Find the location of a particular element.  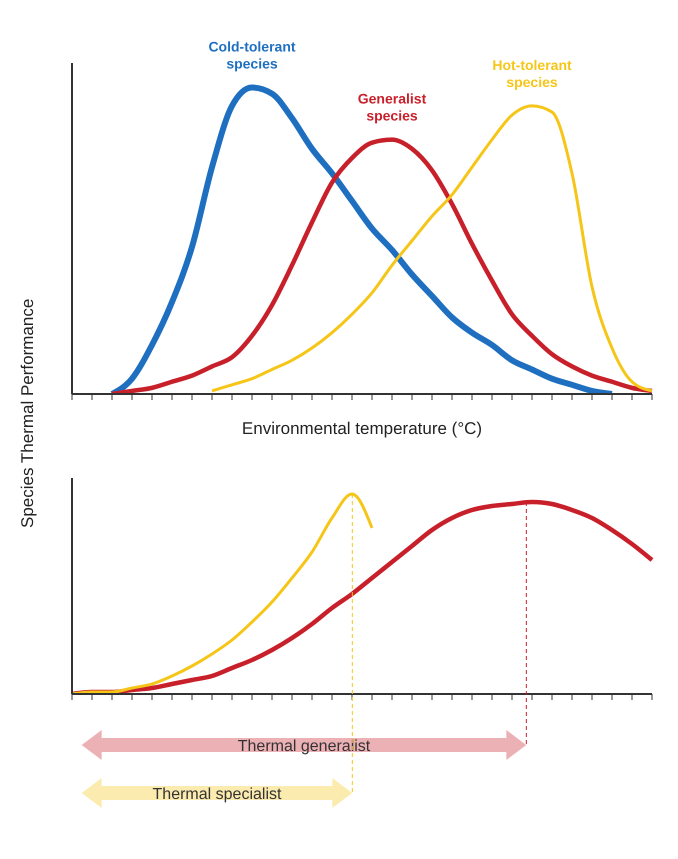

text: Cold-tolerant species is located at coordinates (252, 55).